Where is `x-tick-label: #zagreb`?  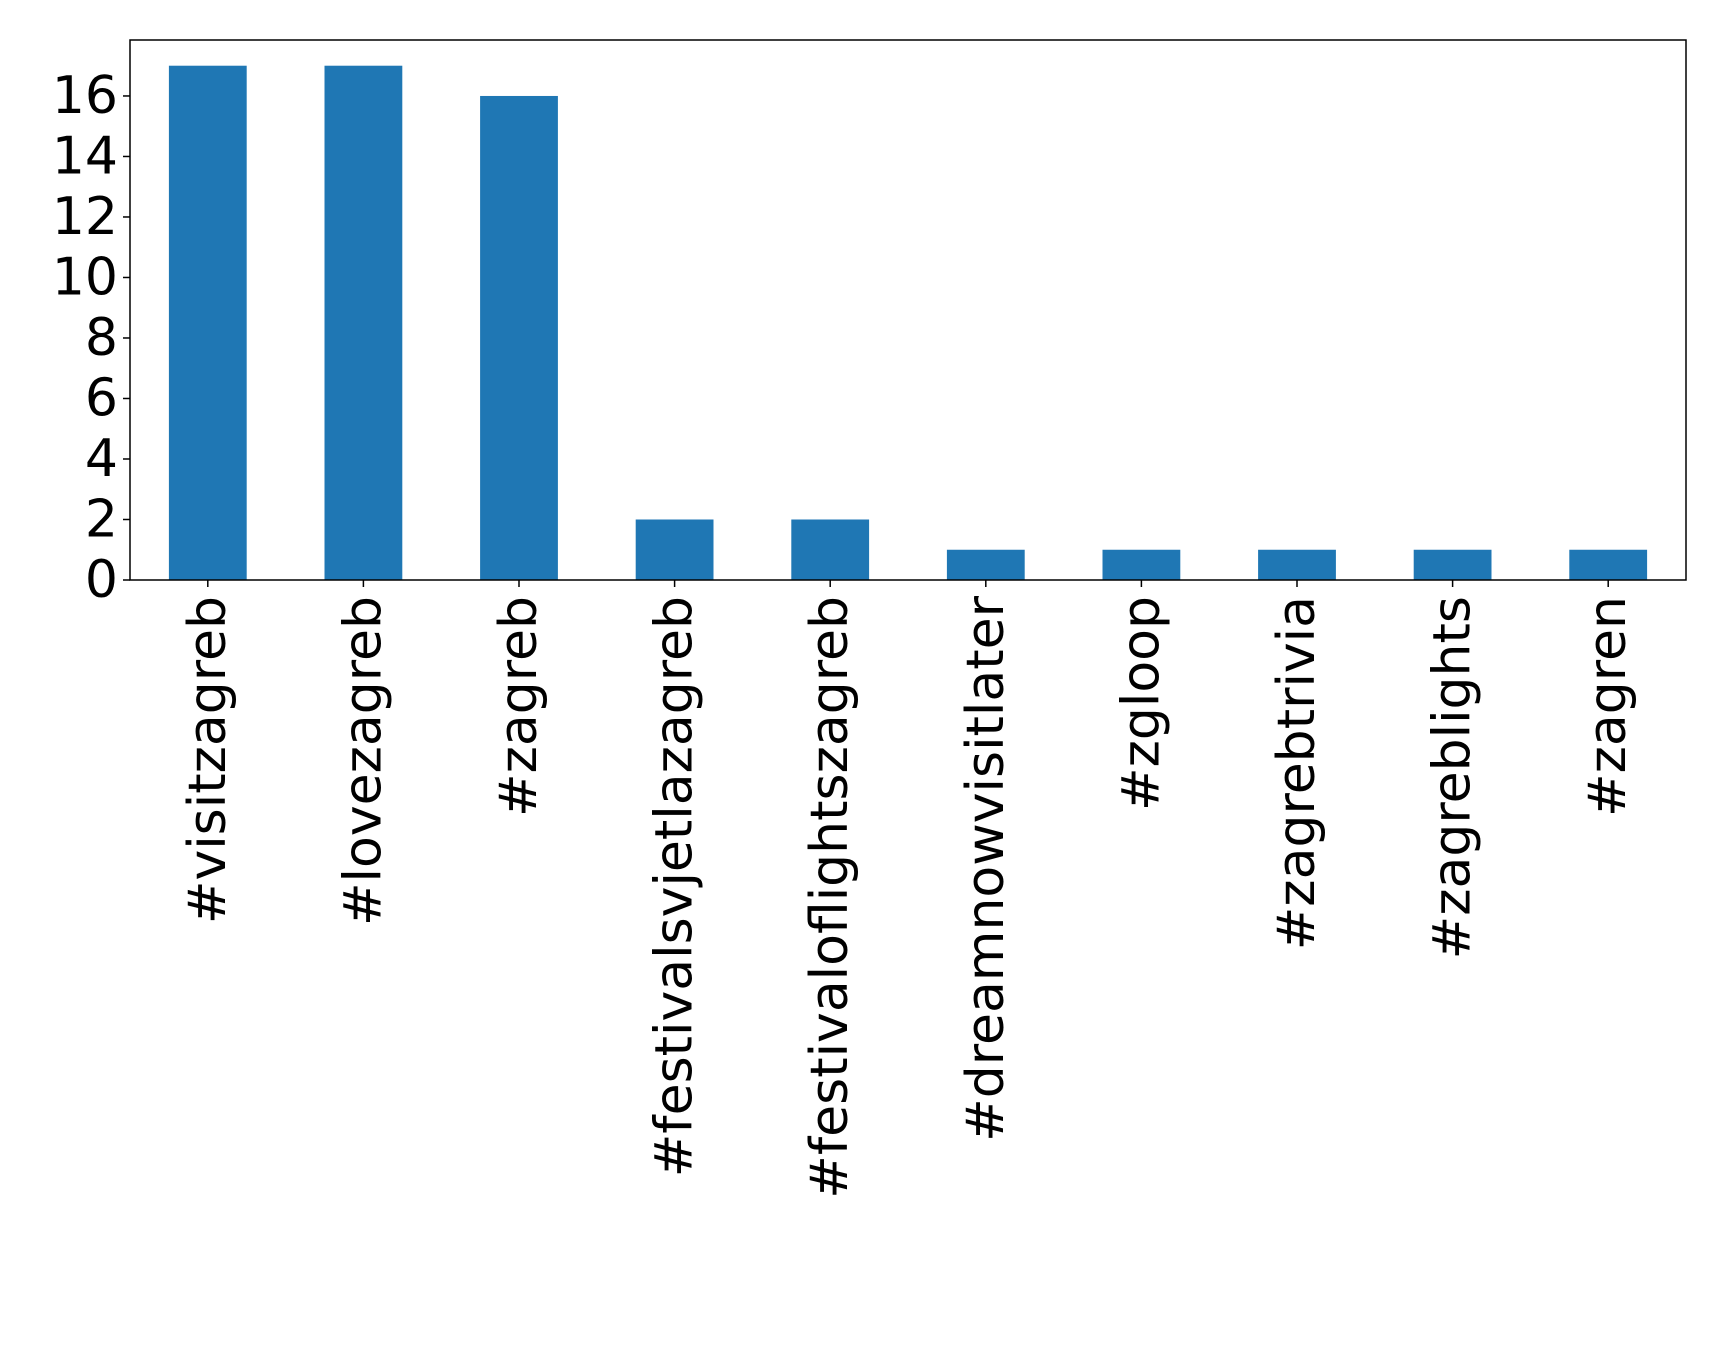 x-tick-label: #zagreb is located at coordinates (519, 706).